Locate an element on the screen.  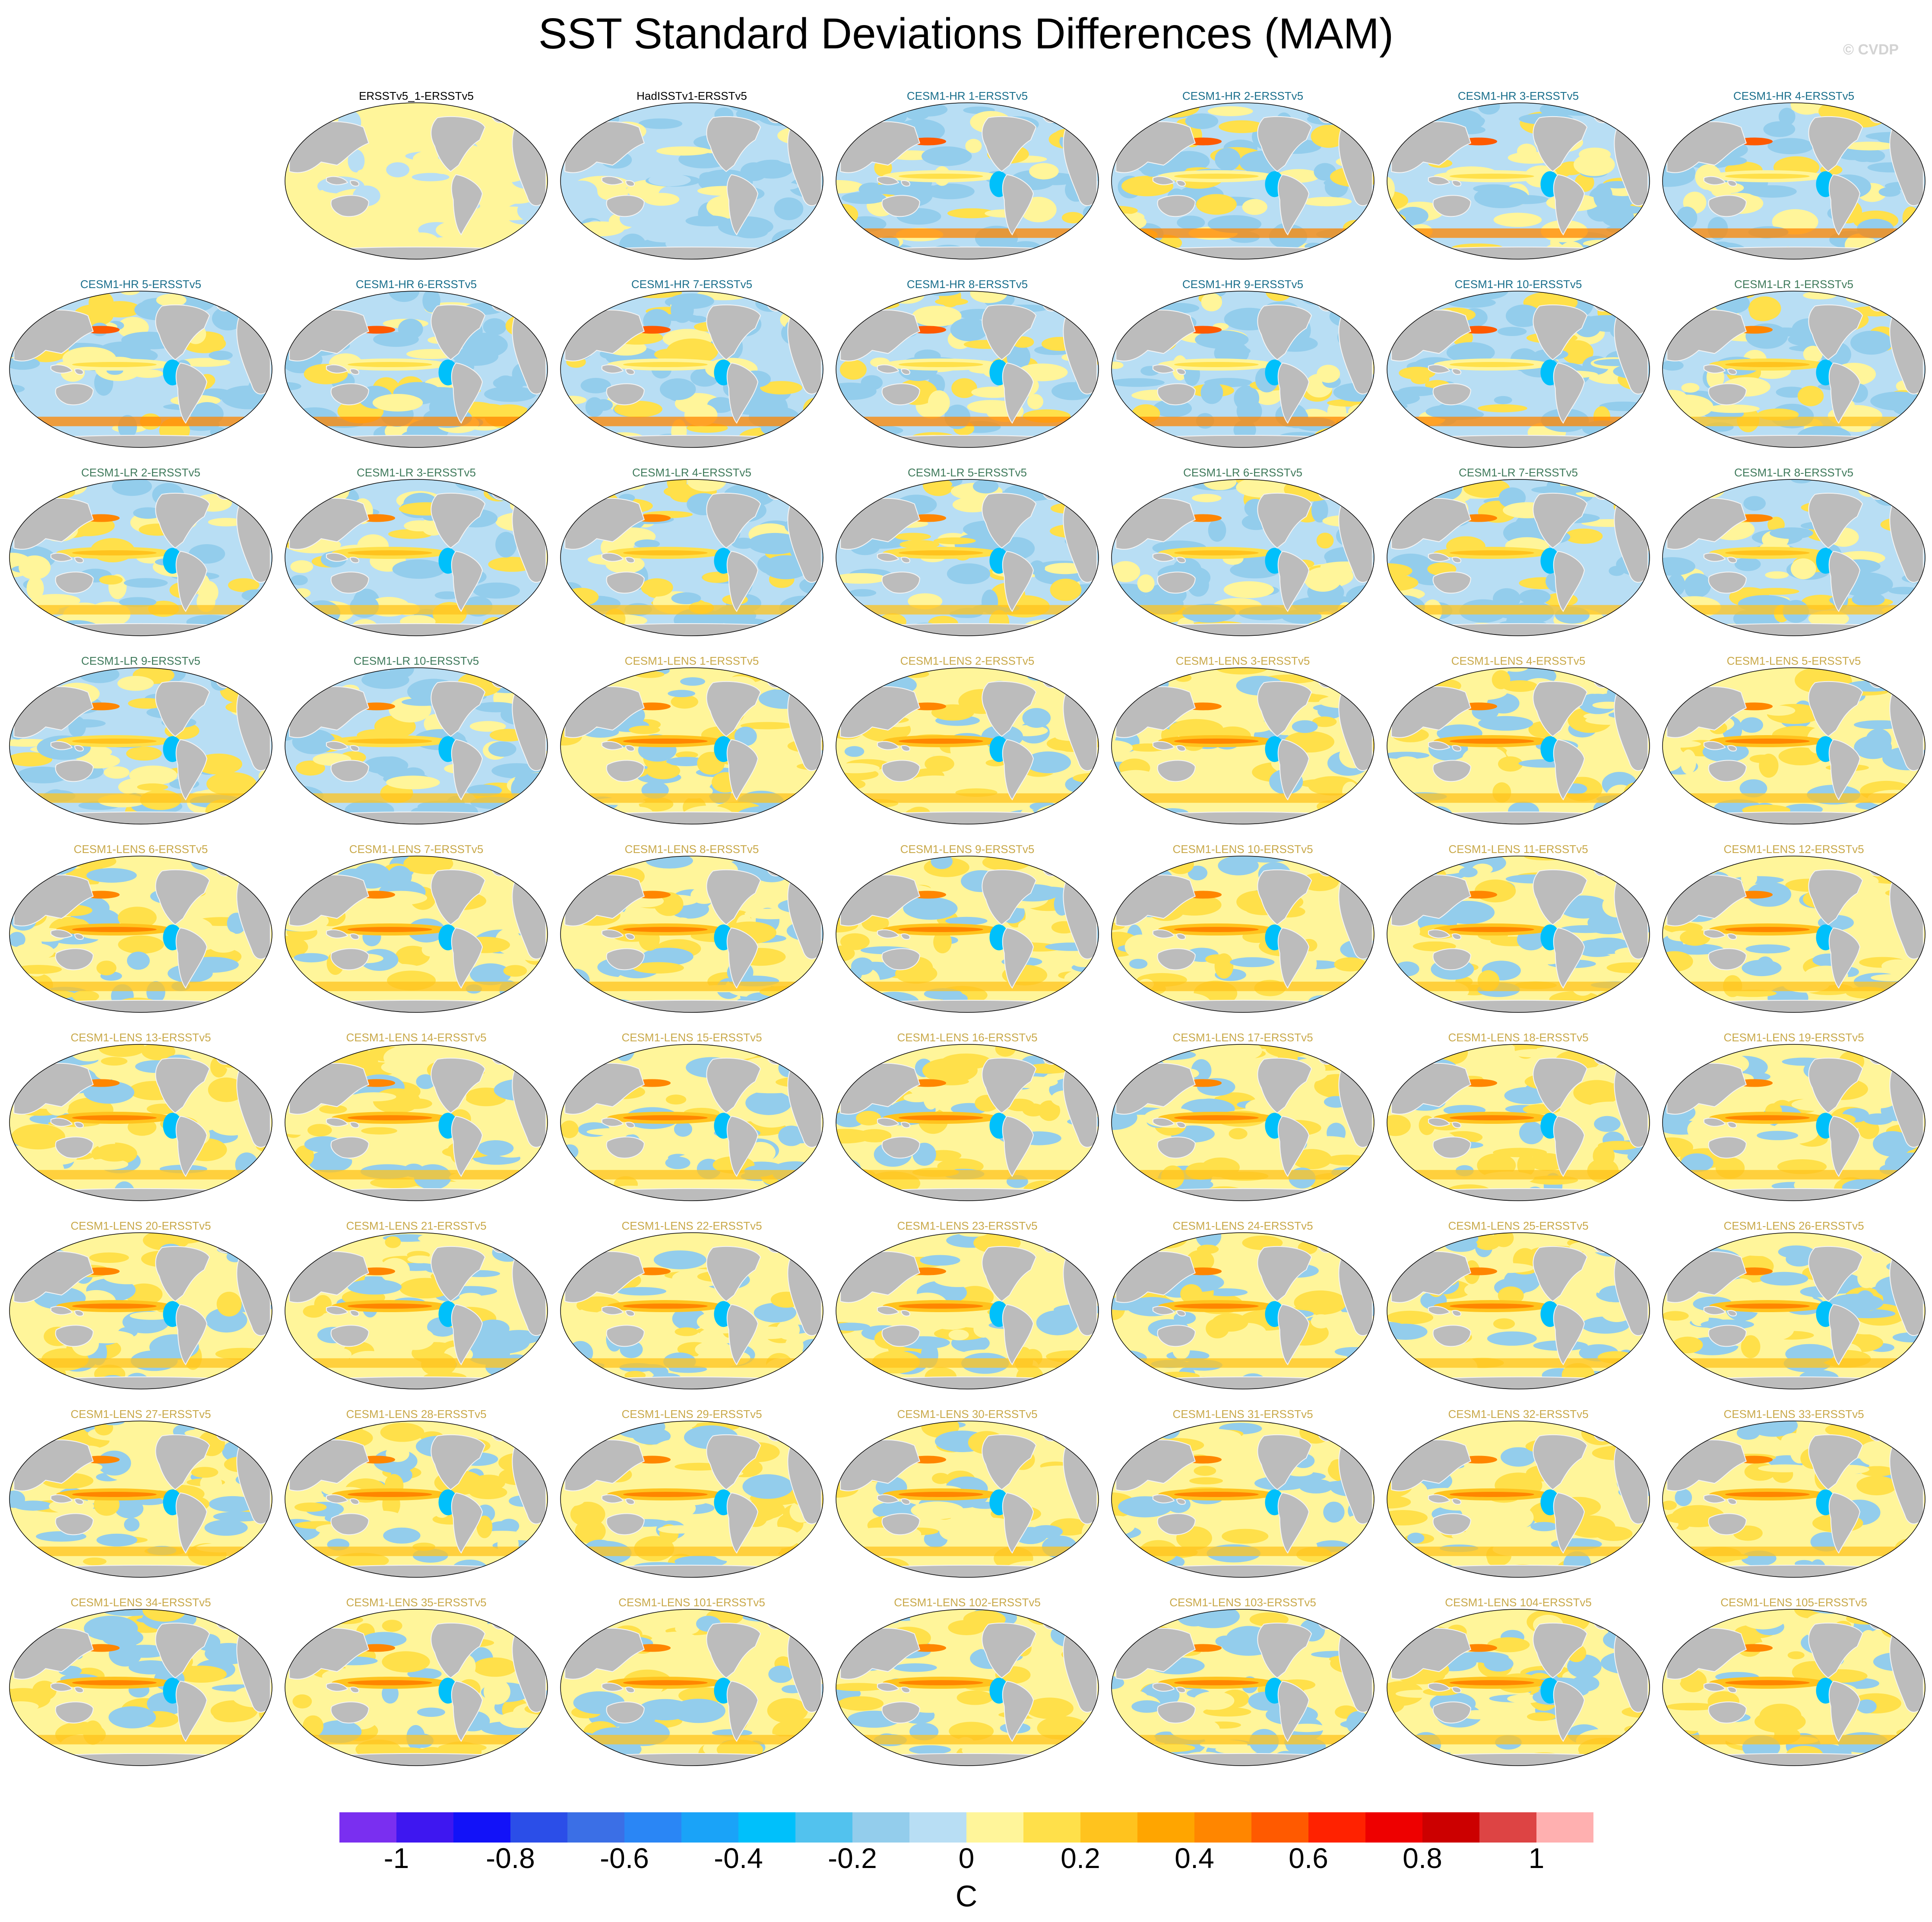
panel-title: CESM1-LENS 13-ERSSTv5 is located at coordinates (141, 1037).